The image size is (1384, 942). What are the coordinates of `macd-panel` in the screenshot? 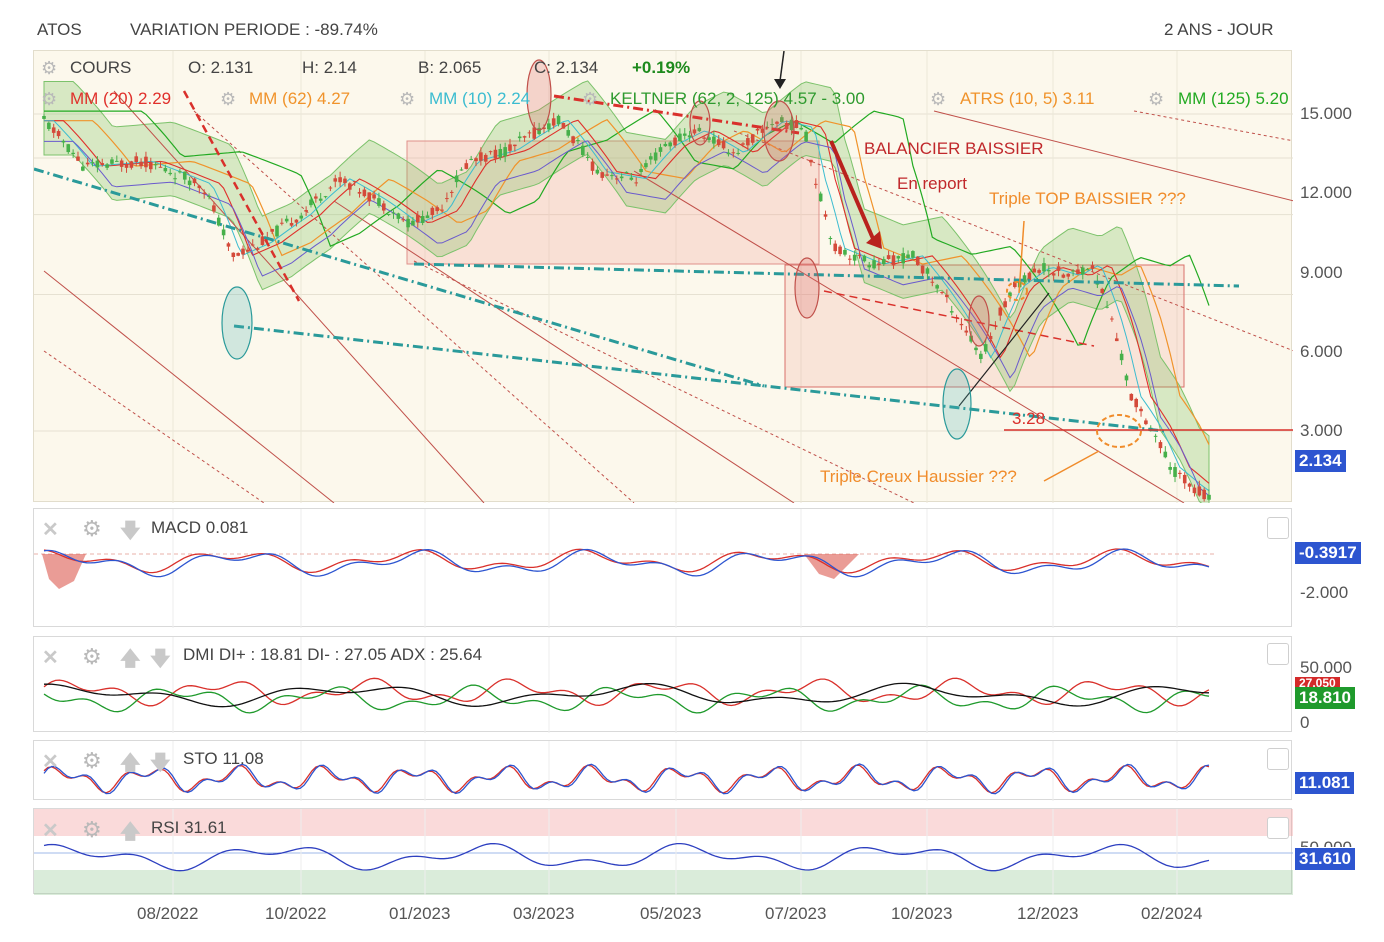 It's located at (662, 568).